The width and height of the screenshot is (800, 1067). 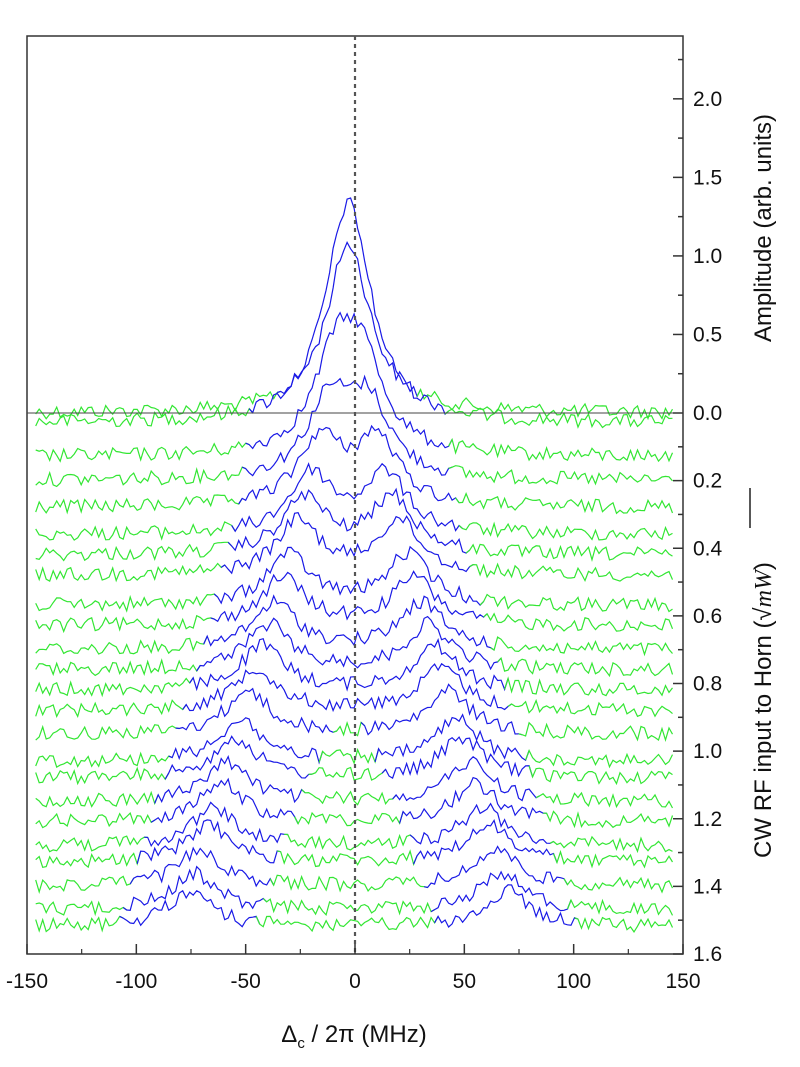 I want to click on right-bottom-axis-title: CW RF input to Horn (√mW), so click(x=763, y=673).